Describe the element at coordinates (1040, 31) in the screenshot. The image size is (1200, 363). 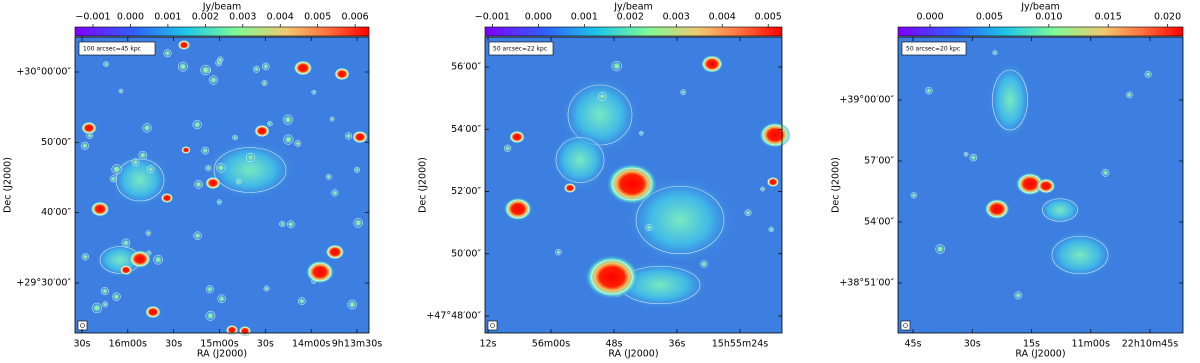
I see `colorbar` at that location.